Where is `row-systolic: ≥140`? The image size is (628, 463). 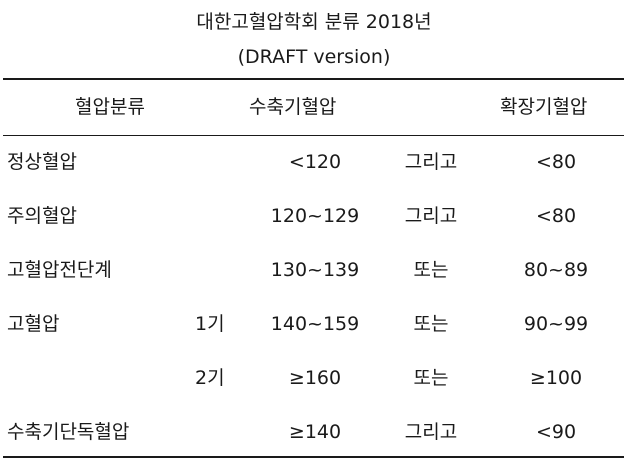
row-systolic: ≥140 is located at coordinates (315, 432).